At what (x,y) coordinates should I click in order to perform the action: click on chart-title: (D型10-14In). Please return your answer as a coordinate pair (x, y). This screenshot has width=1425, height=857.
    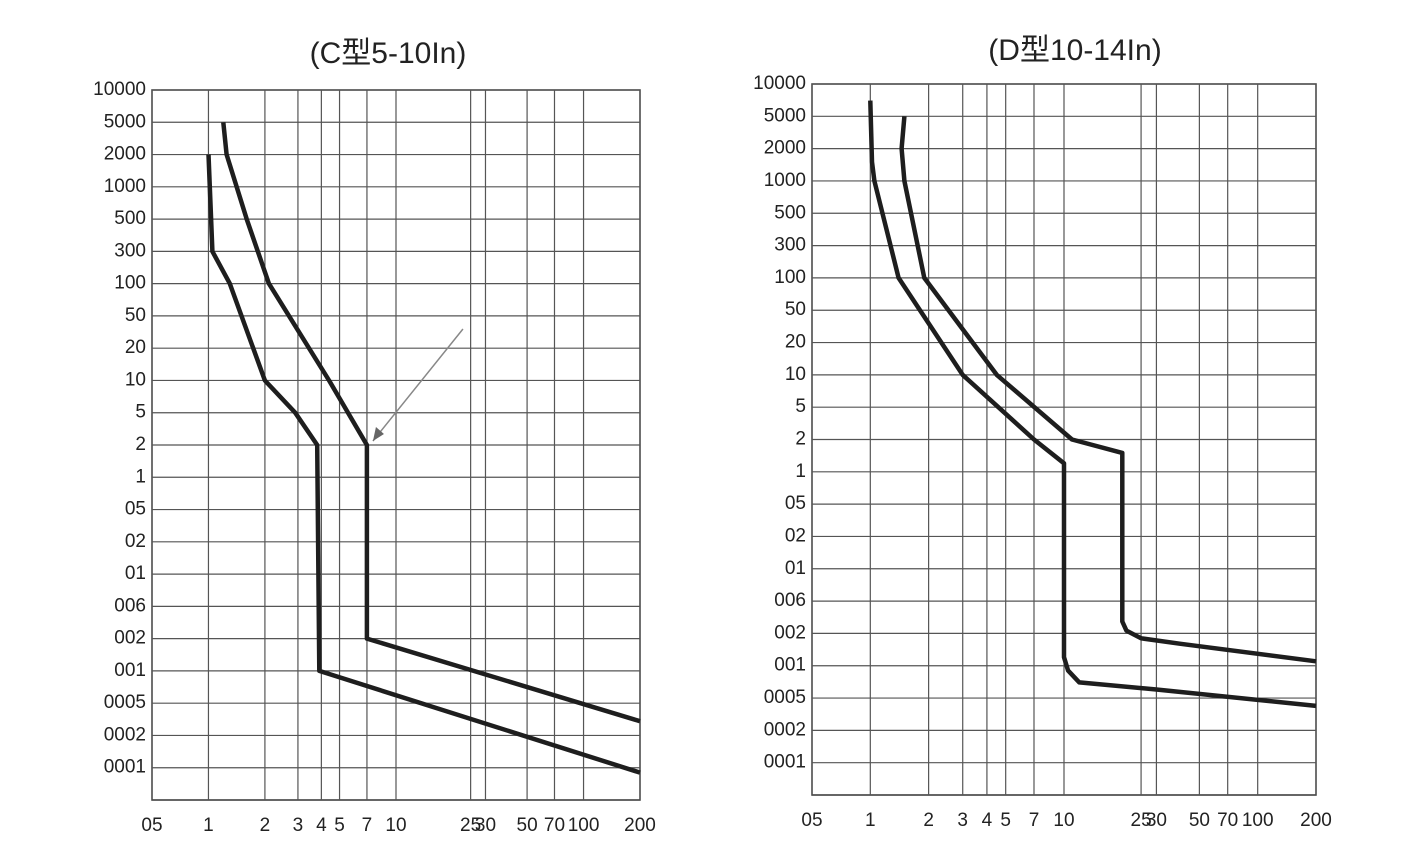
    Looking at the image, I should click on (1074, 50).